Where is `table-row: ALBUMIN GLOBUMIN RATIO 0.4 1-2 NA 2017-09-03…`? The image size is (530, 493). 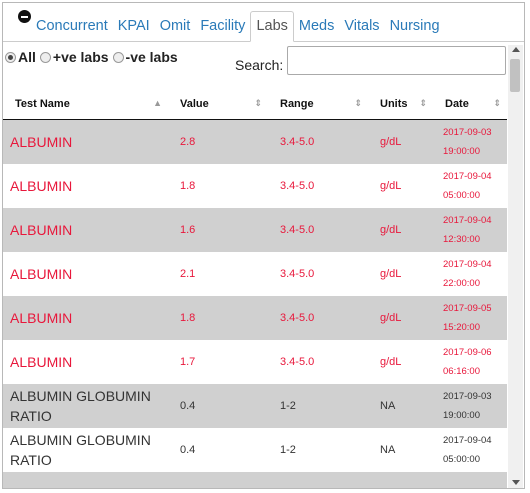 table-row: ALBUMIN GLOBUMIN RATIO 0.4 1-2 NA 2017-09-03… is located at coordinates (255, 405).